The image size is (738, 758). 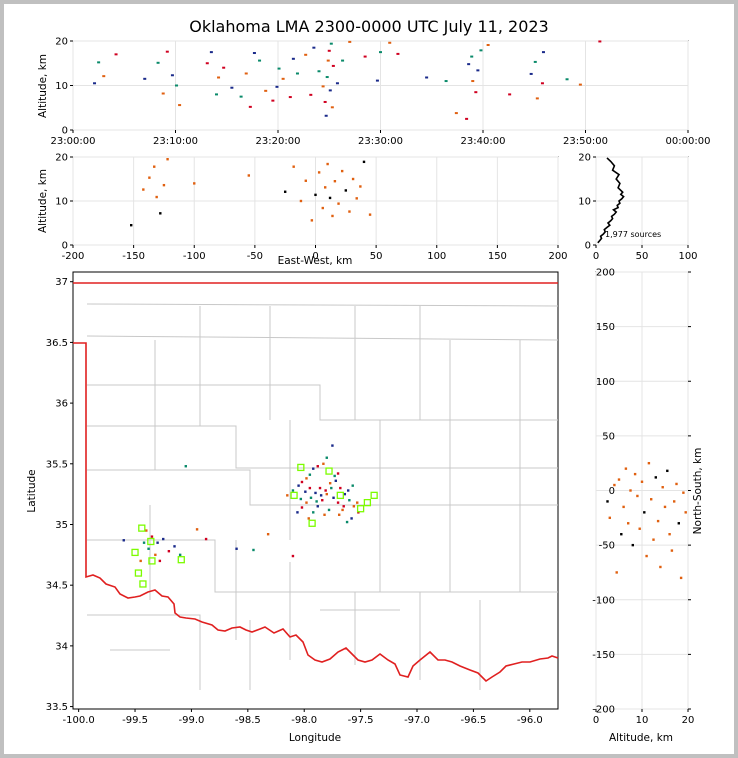 What do you see at coordinates (643, 497) in the screenshot?
I see `ns-altitude-ticks: -200 -150 -100 -50 0 50 100 150 200 0 10 20` at bounding box center [643, 497].